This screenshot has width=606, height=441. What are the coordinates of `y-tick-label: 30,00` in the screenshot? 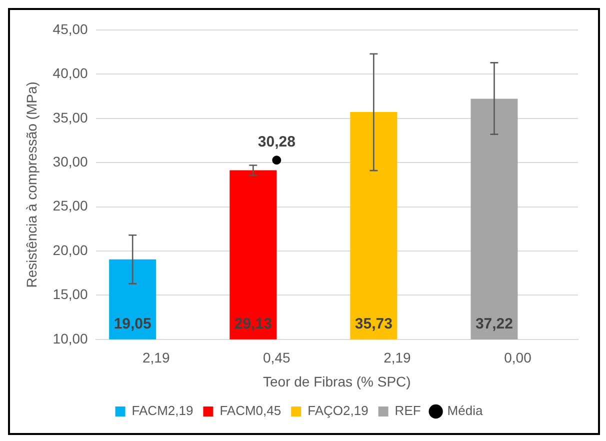 It's located at (70, 161).